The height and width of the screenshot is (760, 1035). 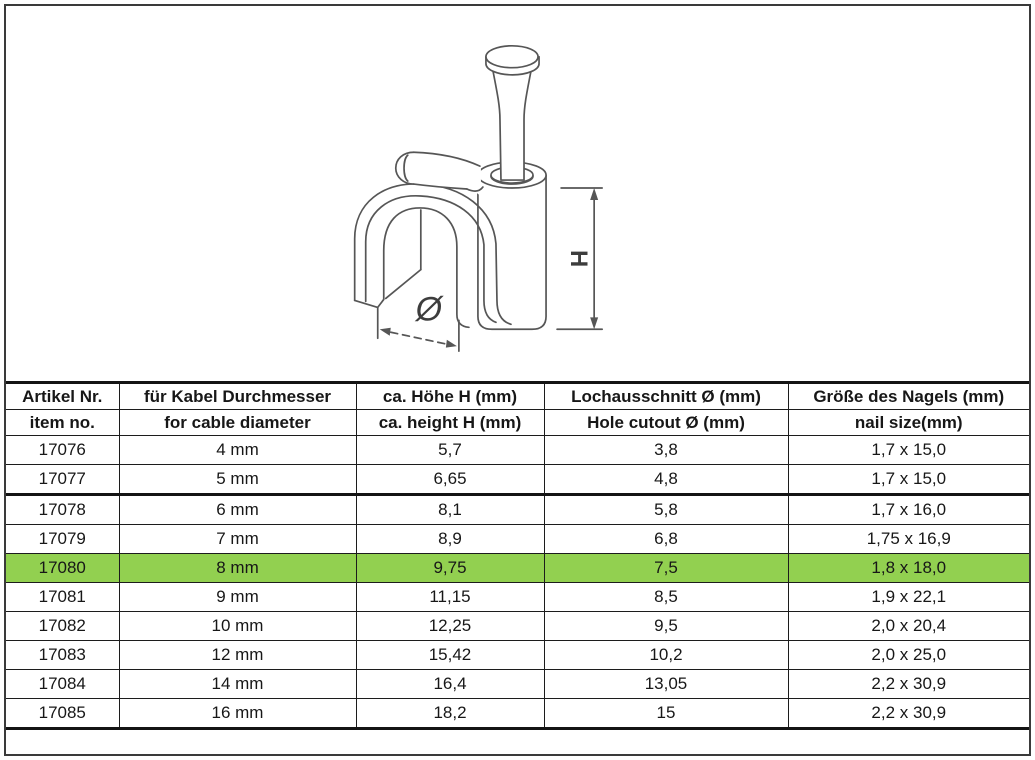 What do you see at coordinates (237, 655) in the screenshot?
I see `cell-cable-diameter: 12 mm` at bounding box center [237, 655].